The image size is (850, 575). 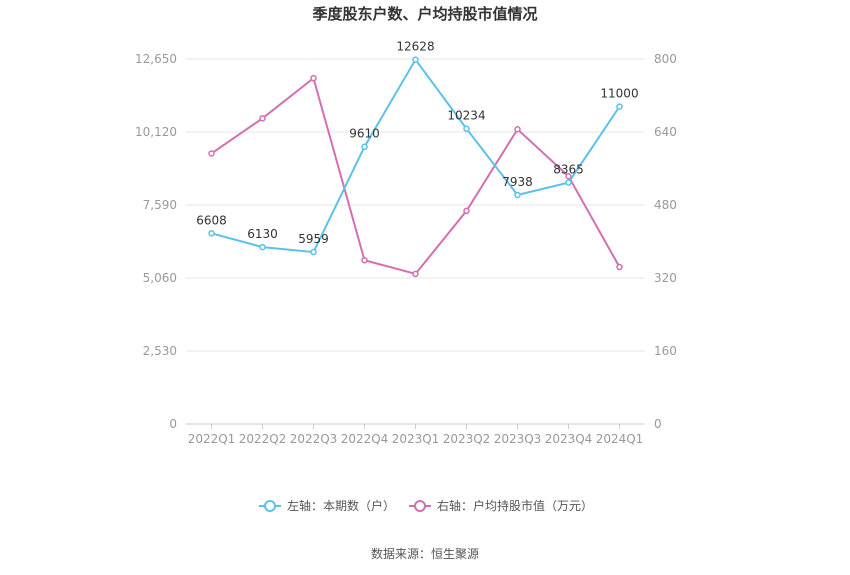 I want to click on legend: 左轴：本期数（户） 右轴：户均持股市值（万元）, so click(x=426, y=505).